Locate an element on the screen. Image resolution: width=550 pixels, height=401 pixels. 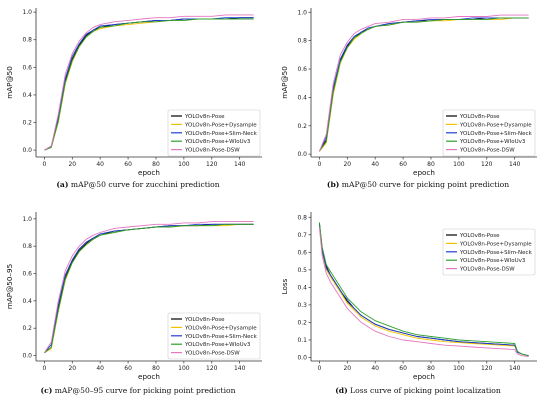
panel-caption-tag: (a) is located at coordinates (62, 184).